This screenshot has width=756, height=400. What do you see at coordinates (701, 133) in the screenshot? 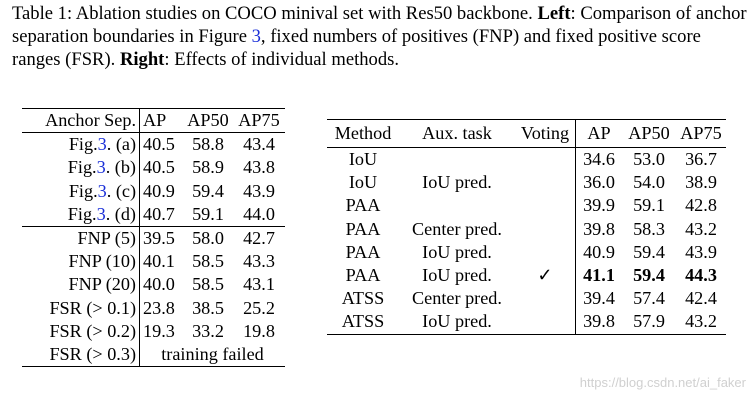
I see `header-ap75: AP75` at bounding box center [701, 133].